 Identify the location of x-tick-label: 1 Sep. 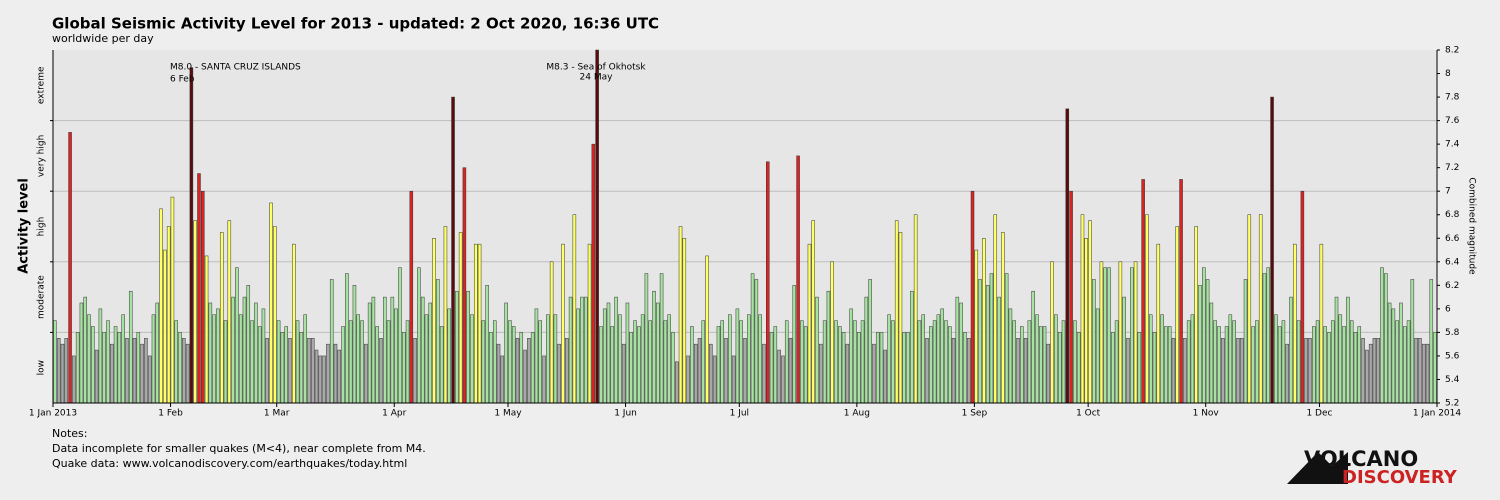
(975, 414).